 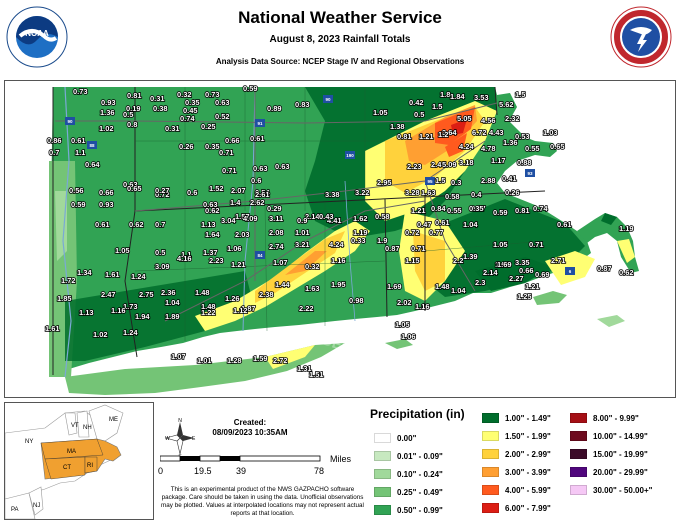 I want to click on rainfall-value: 0.63, so click(x=130, y=184).